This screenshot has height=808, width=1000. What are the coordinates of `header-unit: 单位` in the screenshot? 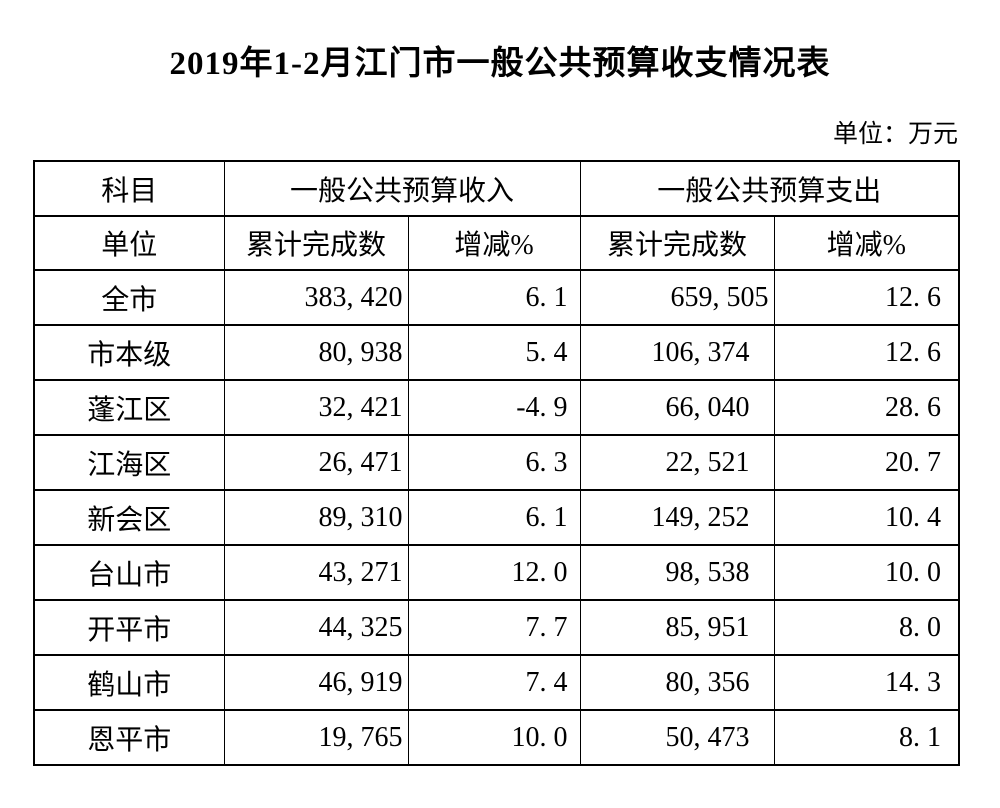 It's located at (129, 243).